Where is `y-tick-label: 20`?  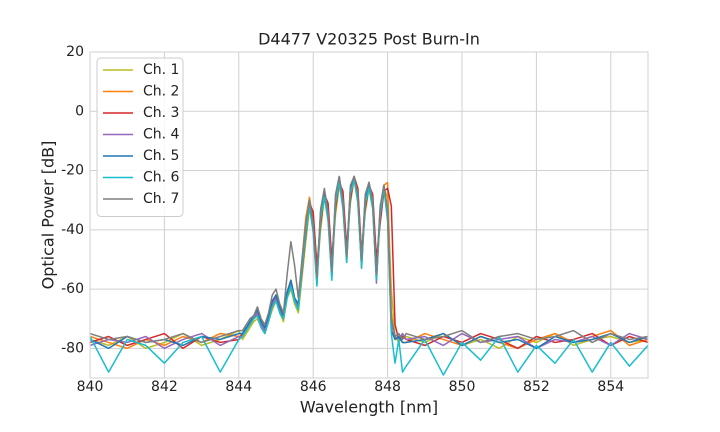
y-tick-label: 20 is located at coordinates (75, 52).